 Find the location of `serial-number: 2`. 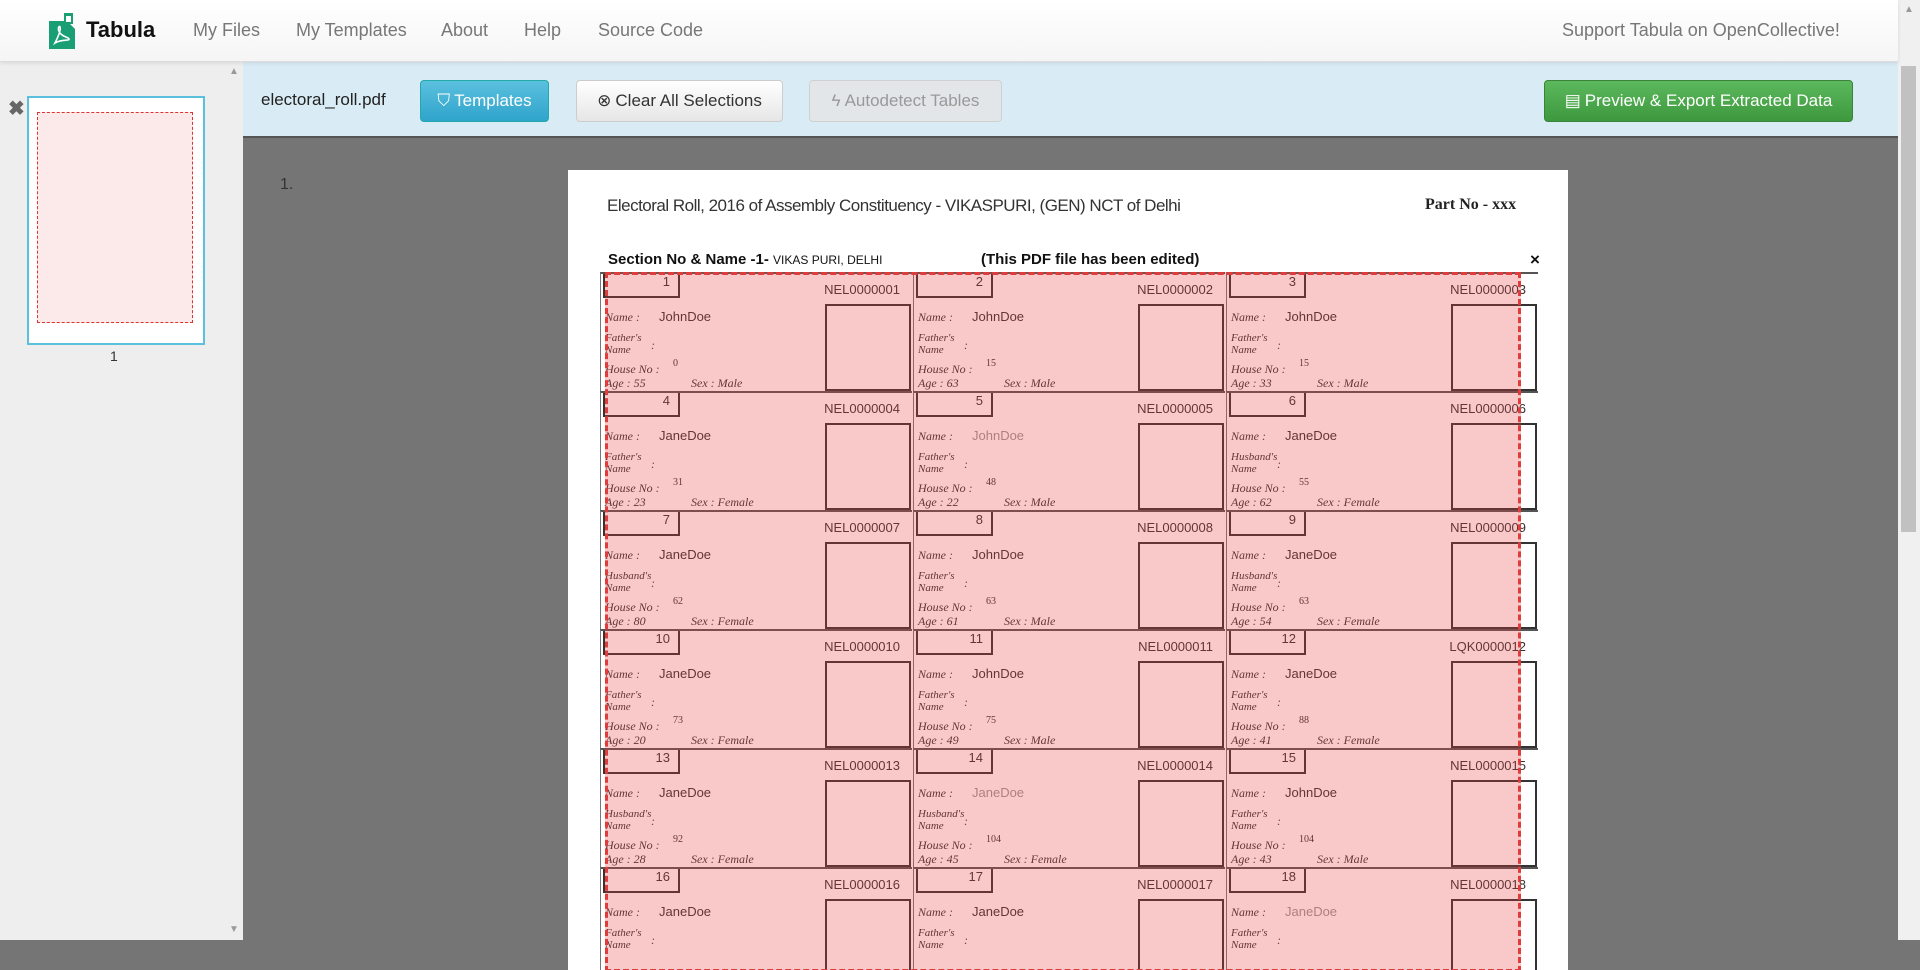

serial-number: 2 is located at coordinates (954, 286).